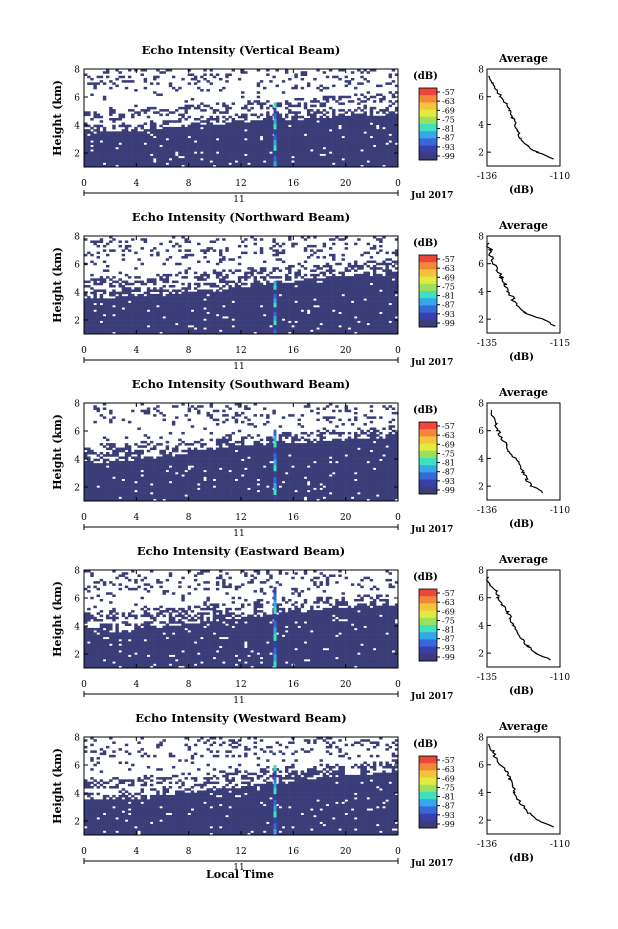  I want to click on profile-y-tick-label: 4, so click(481, 126).